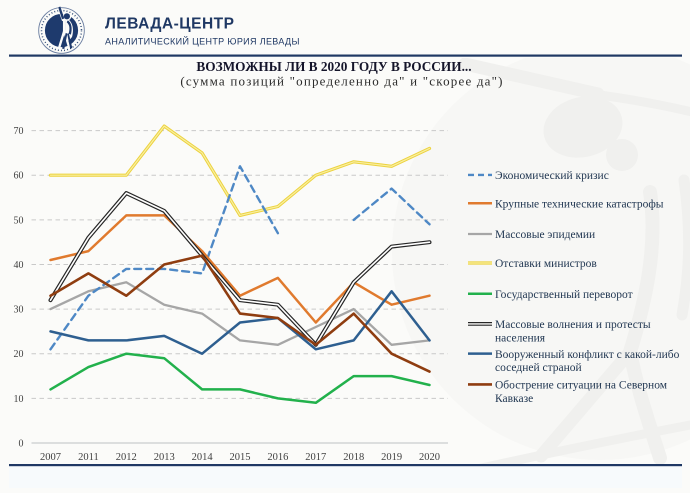  What do you see at coordinates (202, 41) in the screenshot?
I see `svg-text:АНАЛИТИЧЕСКИЙ ЦЕНТР ЮРИЯ ЛЕВАД: АНАЛИТИЧЕСКИЙ ЦЕНТР ЮРИЯ ЛЕВАДЫ` at bounding box center [202, 41].